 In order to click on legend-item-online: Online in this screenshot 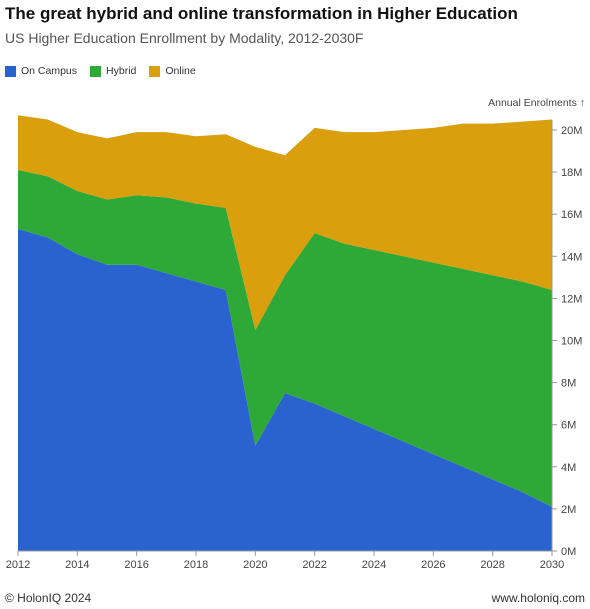, I will do `click(172, 71)`.